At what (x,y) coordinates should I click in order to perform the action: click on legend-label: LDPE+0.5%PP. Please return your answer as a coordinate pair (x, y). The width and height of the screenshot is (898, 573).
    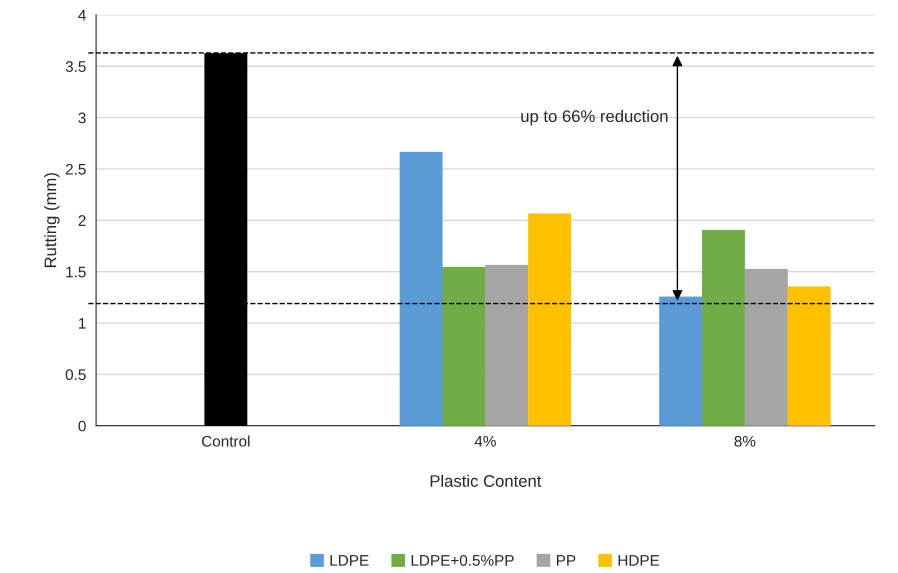
    Looking at the image, I should click on (463, 560).